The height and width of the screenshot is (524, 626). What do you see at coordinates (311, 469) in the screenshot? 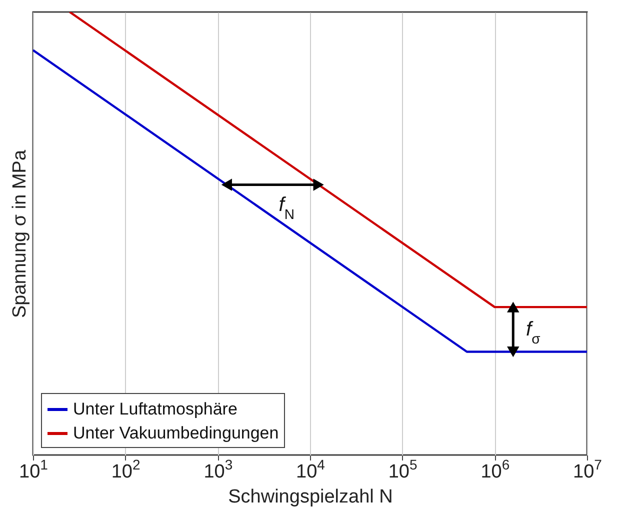
I see `x-tick-label: 10$^{4}$` at bounding box center [311, 469].